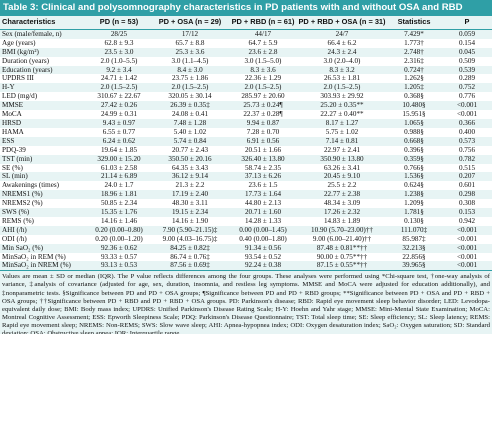 The height and width of the screenshot is (437, 492). Describe the element at coordinates (414, 266) in the screenshot. I see `table-cell: 39.965§` at that location.